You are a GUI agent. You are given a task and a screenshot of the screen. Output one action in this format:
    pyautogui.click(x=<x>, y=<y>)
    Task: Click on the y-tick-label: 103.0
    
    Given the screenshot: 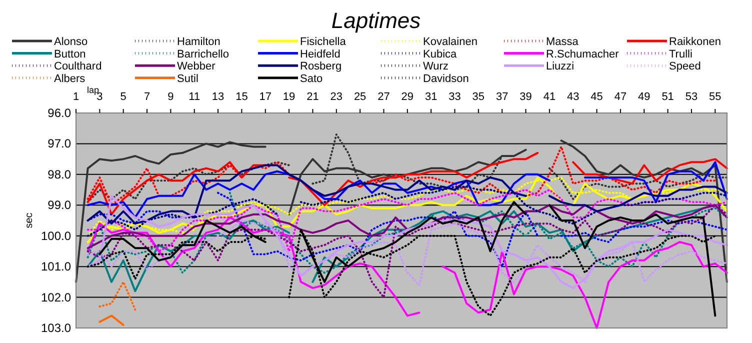 What is the action you would take?
    pyautogui.click(x=56, y=328)
    